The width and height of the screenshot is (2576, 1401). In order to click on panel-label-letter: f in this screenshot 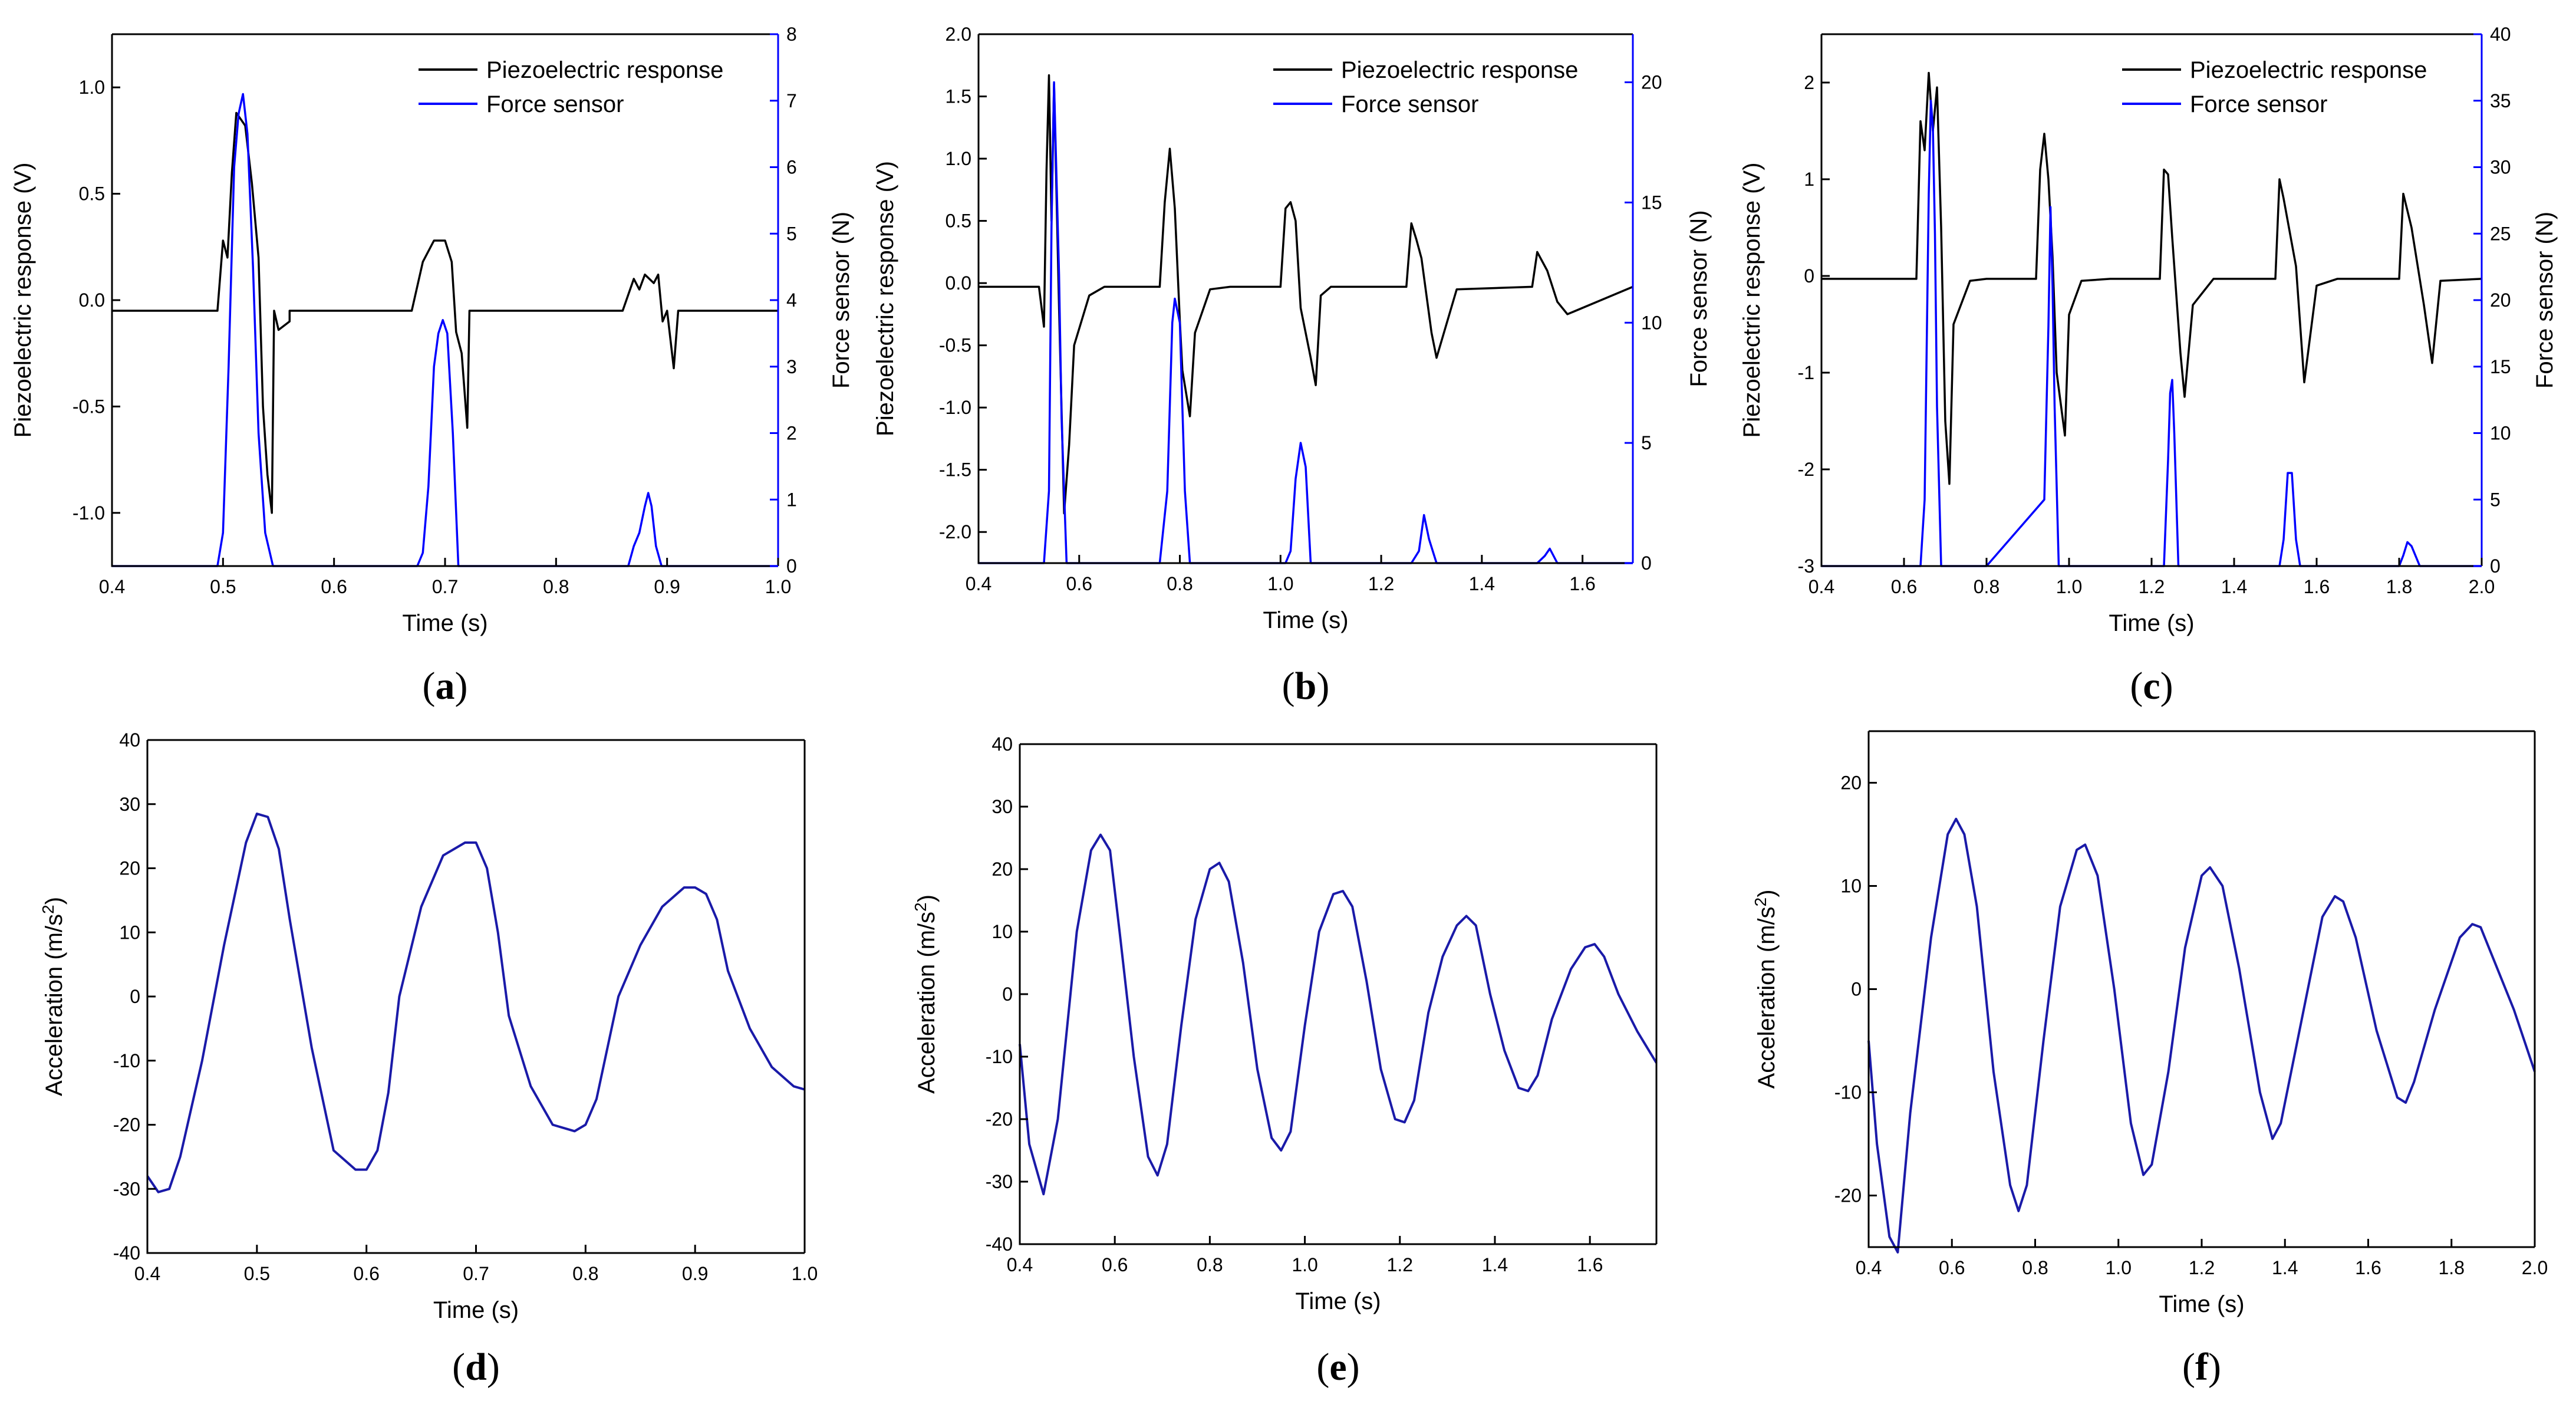, I will do `click(2202, 1367)`.